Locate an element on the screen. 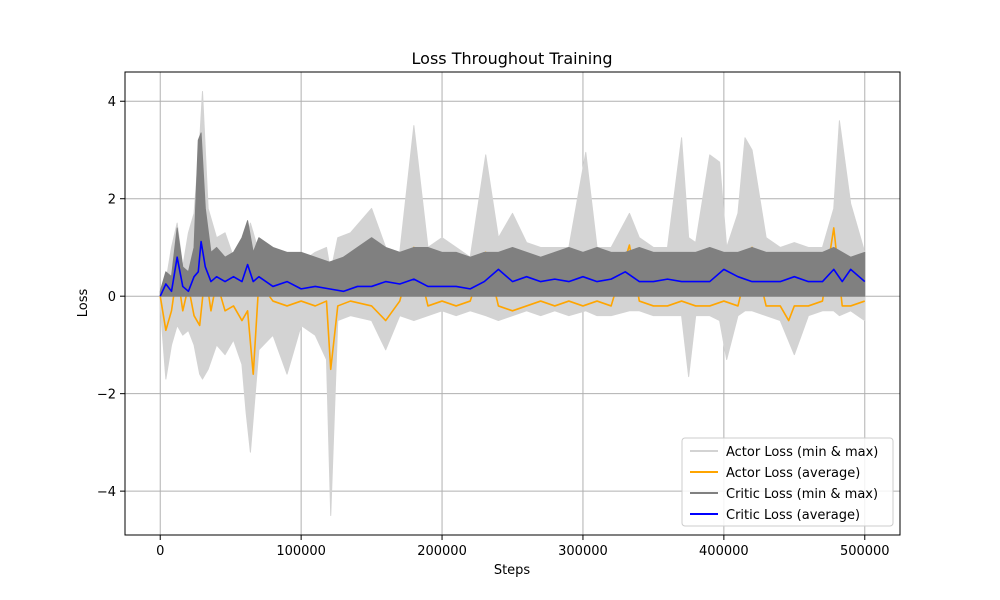 This screenshot has height=600, width=1000. y-tick-label: 0 is located at coordinates (112, 297).